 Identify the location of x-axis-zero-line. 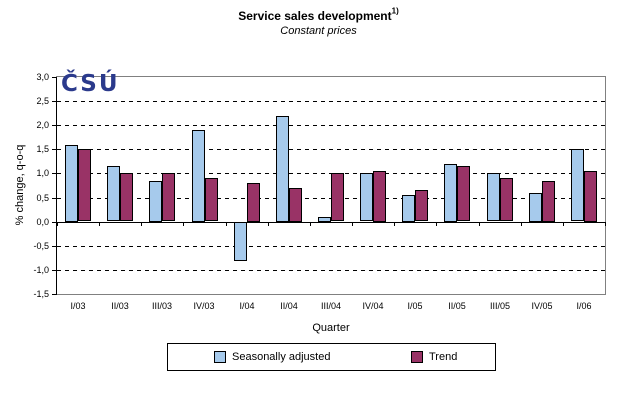
(331, 222).